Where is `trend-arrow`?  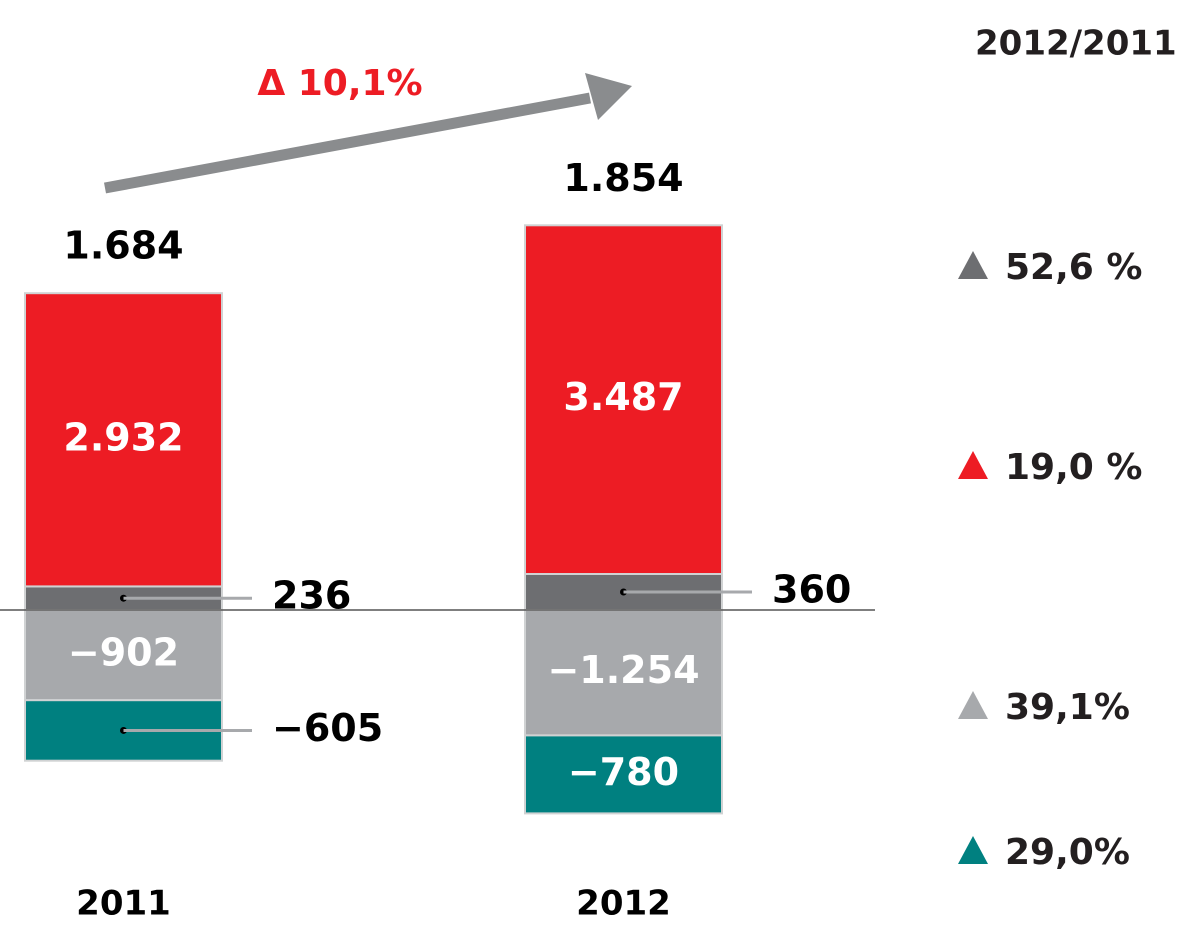
trend-arrow is located at coordinates (347, 143).